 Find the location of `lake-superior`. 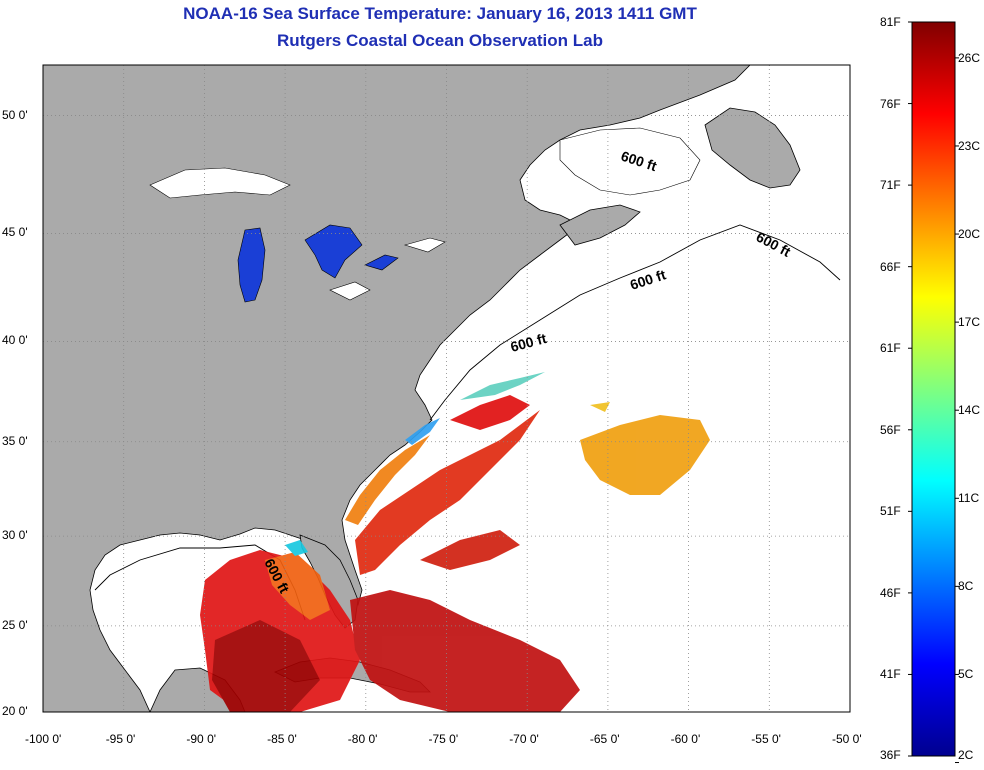

lake-superior is located at coordinates (220, 183).